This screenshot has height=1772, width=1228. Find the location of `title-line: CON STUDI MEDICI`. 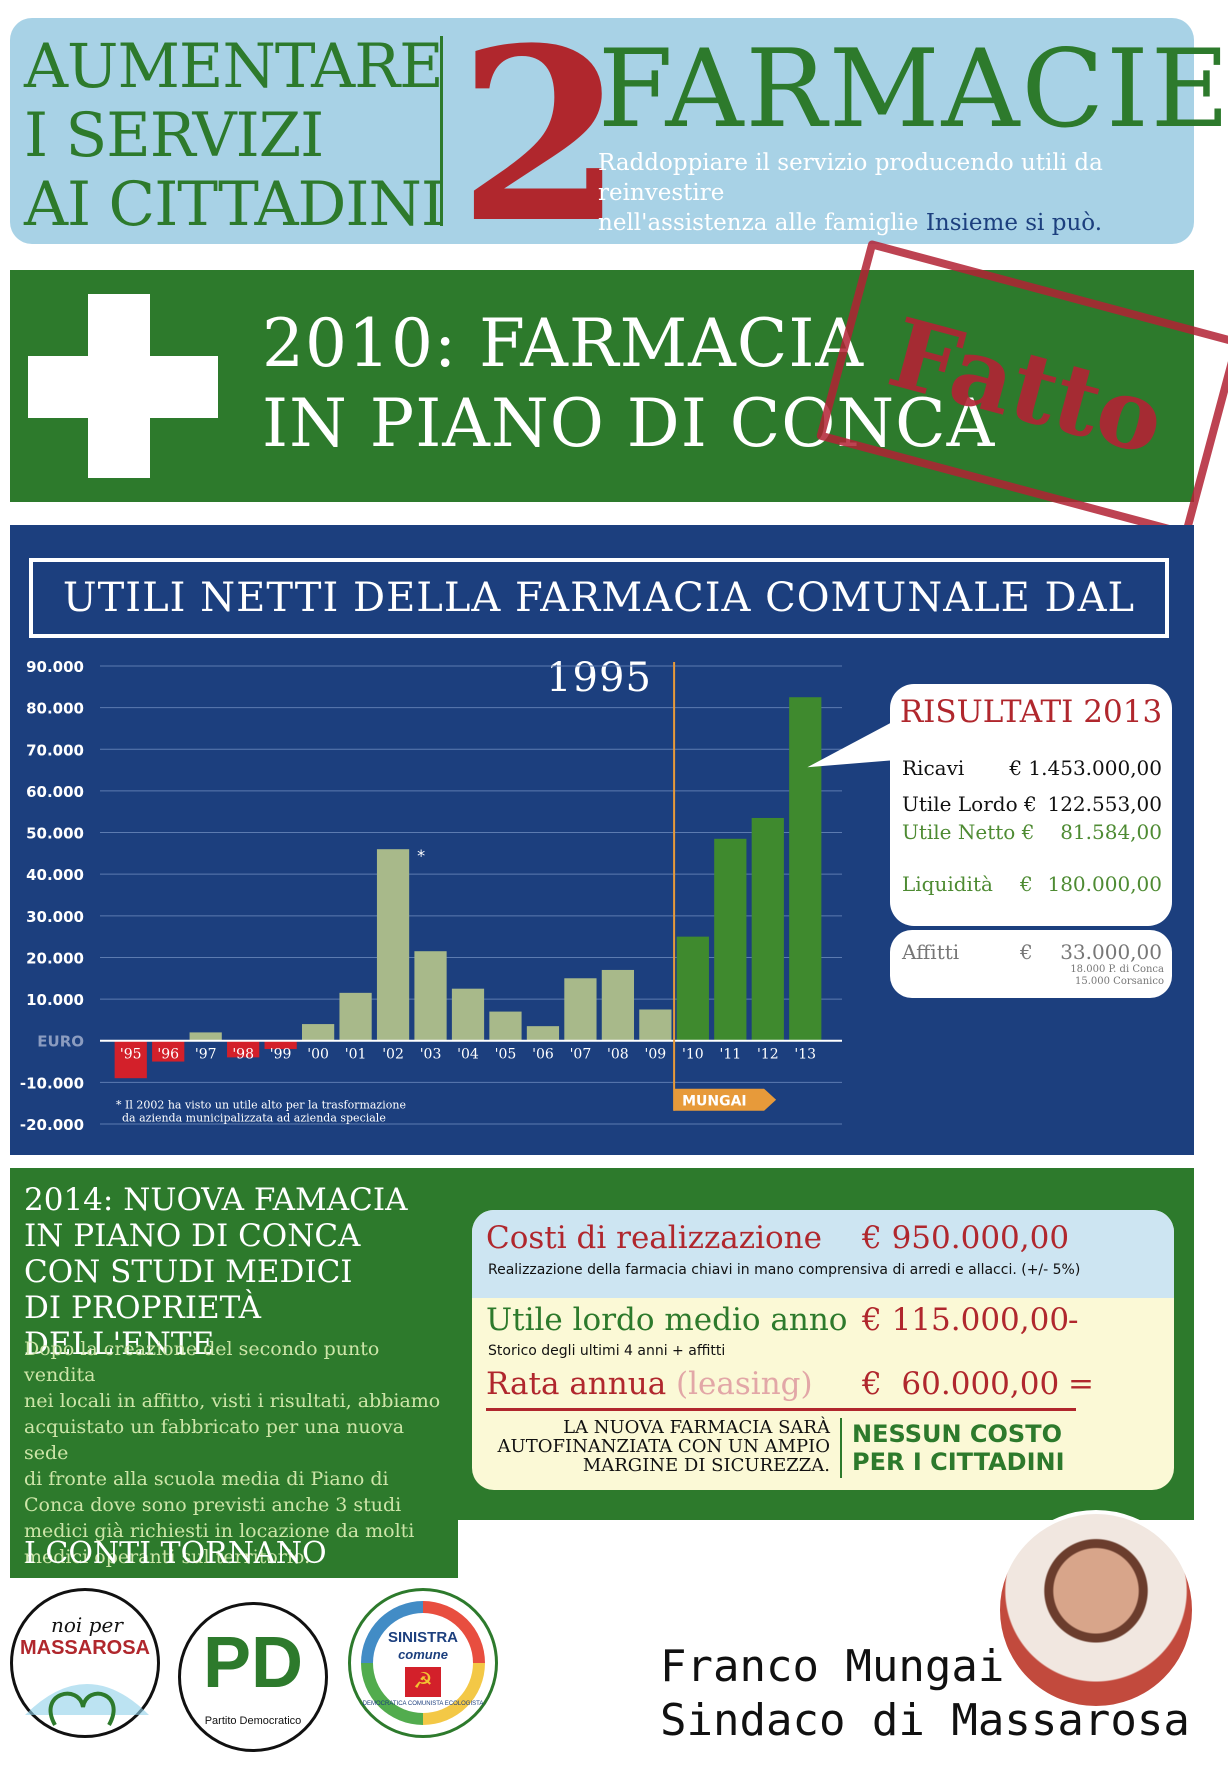

title-line: CON STUDI MEDICI is located at coordinates (188, 1272).